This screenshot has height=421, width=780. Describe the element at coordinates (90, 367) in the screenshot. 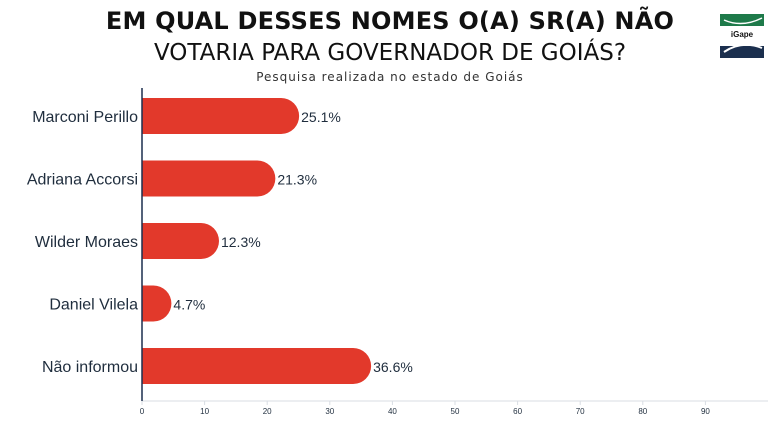

I see `category-label: Não informou` at that location.